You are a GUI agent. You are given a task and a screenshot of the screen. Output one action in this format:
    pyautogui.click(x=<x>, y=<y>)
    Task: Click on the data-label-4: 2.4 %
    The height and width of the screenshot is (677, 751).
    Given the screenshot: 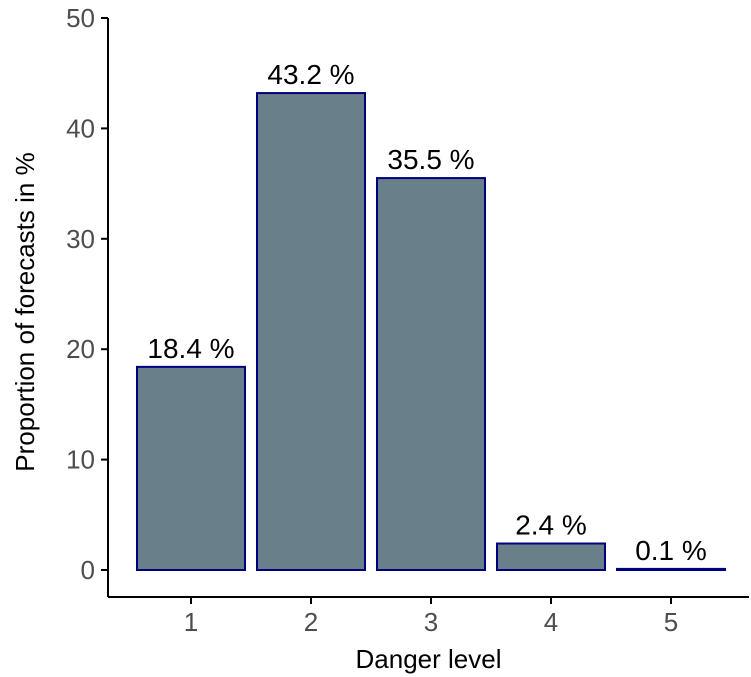 What is the action you would take?
    pyautogui.click(x=551, y=525)
    